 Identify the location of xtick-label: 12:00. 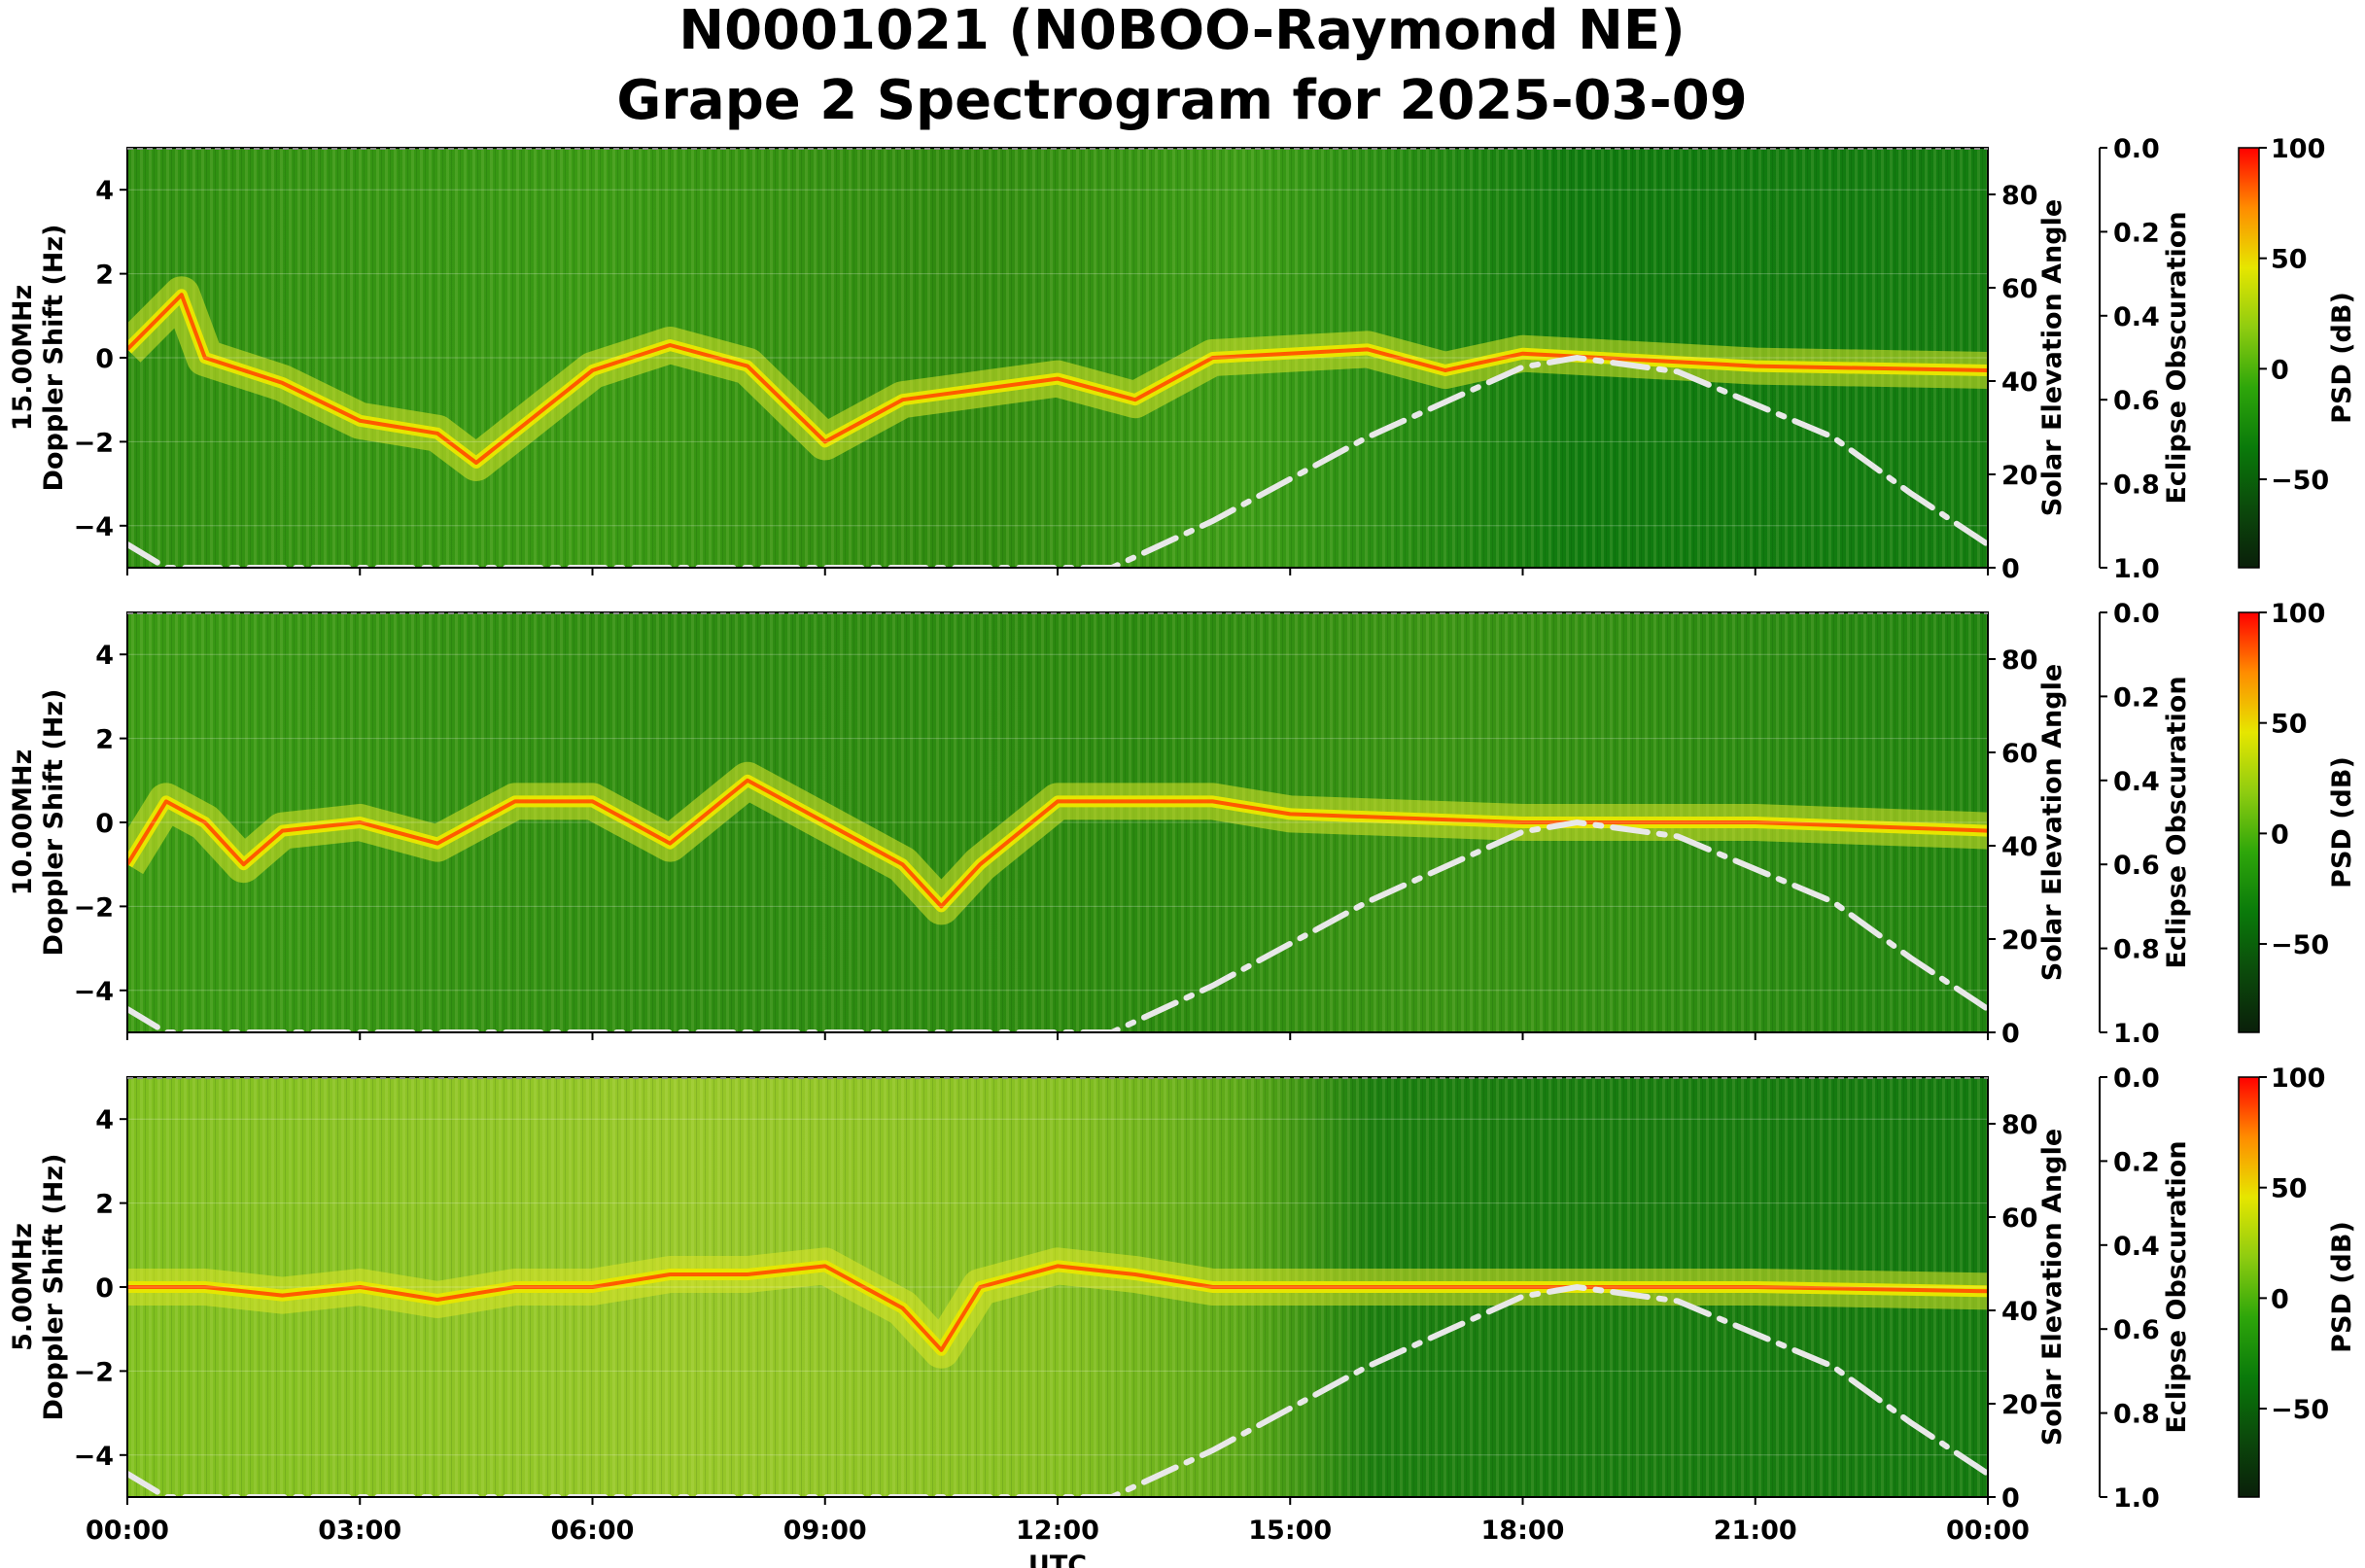
(1057, 1531).